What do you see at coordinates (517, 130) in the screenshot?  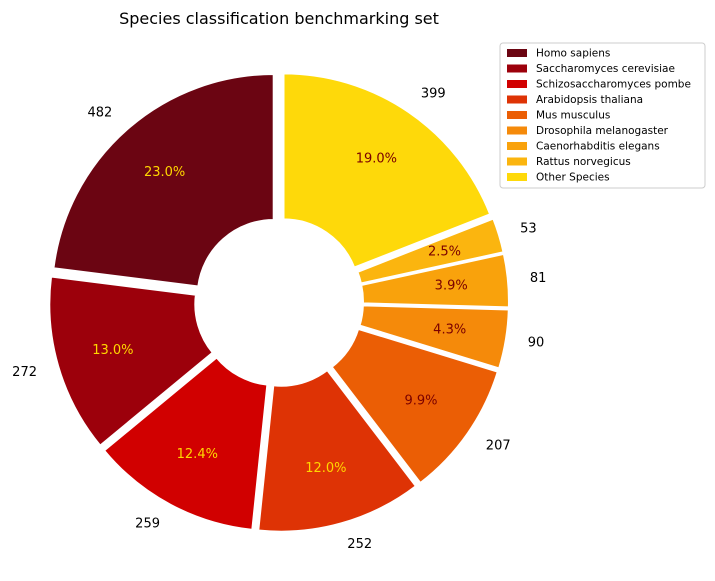 I see `legend-swatch-drosophila-melanogaster` at bounding box center [517, 130].